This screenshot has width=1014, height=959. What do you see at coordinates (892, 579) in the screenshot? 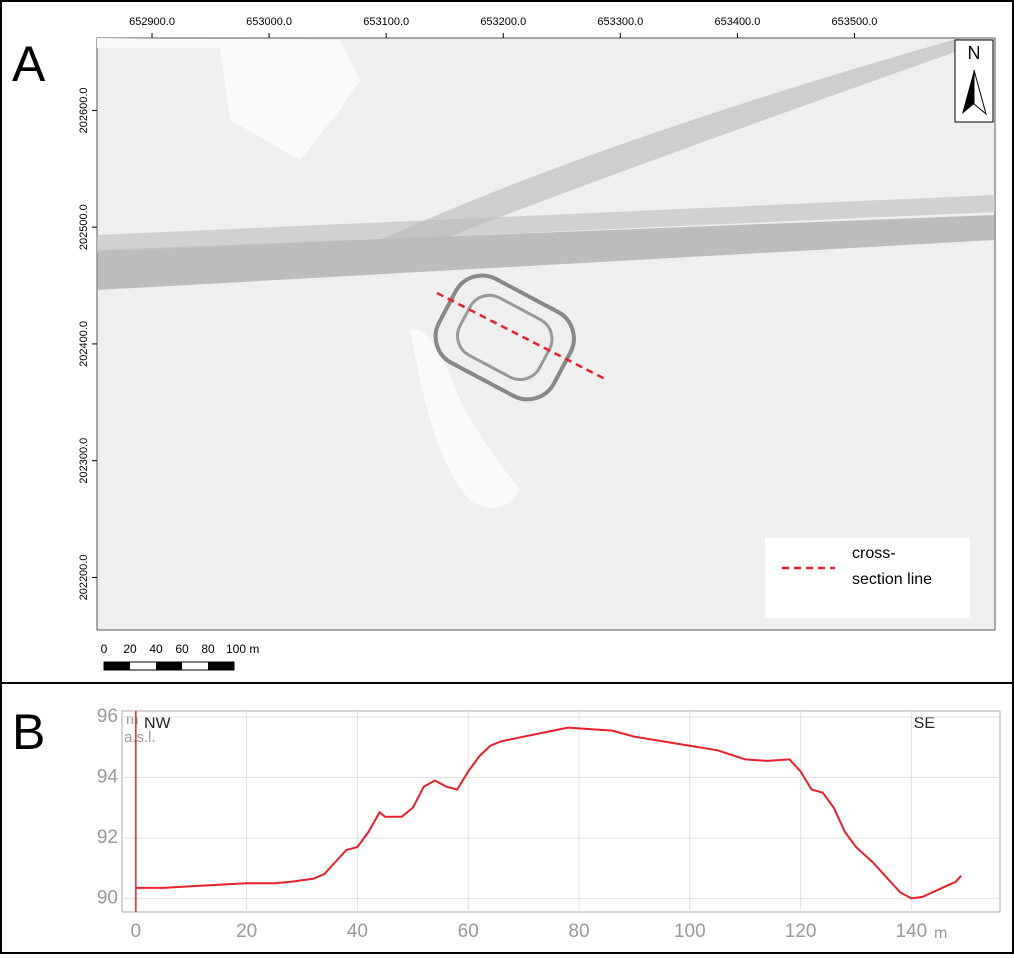
I see `legend-label: section line` at bounding box center [892, 579].